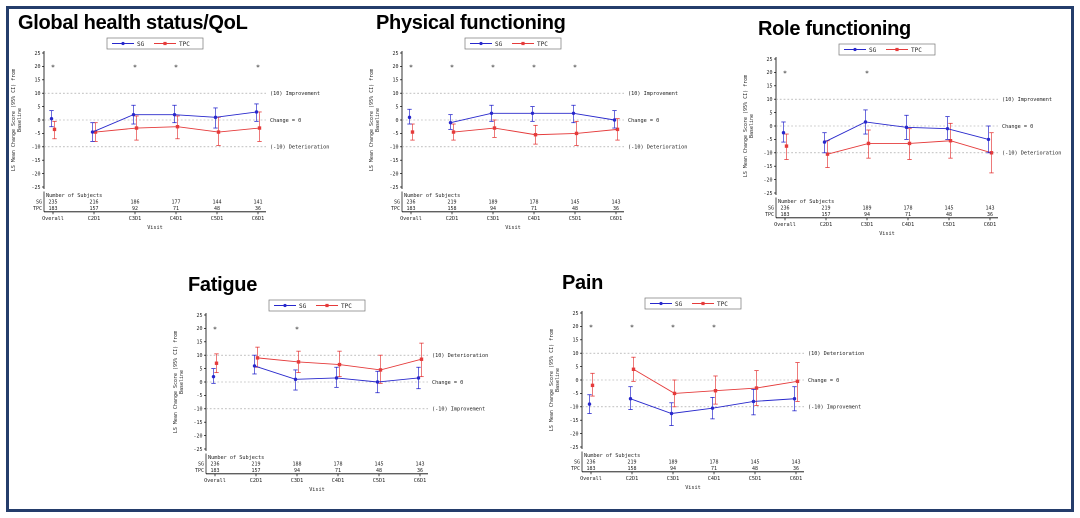 The width and height of the screenshot is (1080, 518). Describe the element at coordinates (1027, 100) in the screenshot. I see `reference-label: (10) Improvement` at that location.